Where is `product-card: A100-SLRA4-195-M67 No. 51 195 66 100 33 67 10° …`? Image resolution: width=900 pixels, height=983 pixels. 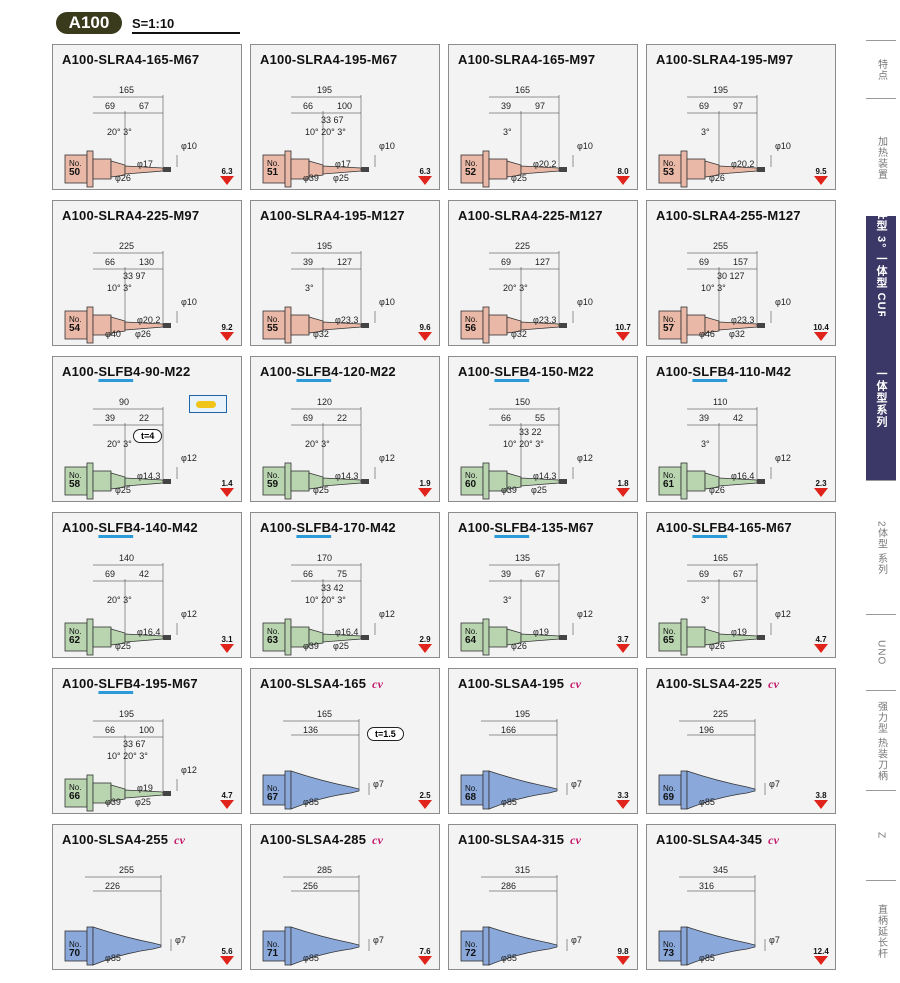
product-card: A100-SLRA4-195-M67 No. 51 195 66 100 33 67 10° … is located at coordinates (345, 117).